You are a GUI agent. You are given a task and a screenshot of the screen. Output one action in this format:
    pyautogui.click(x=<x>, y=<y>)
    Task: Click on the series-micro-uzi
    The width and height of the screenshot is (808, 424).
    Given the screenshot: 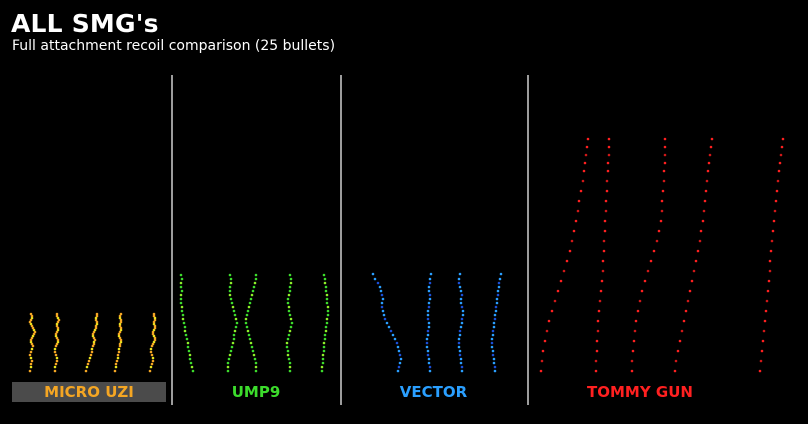 What is the action you would take?
    pyautogui.click(x=92, y=342)
    